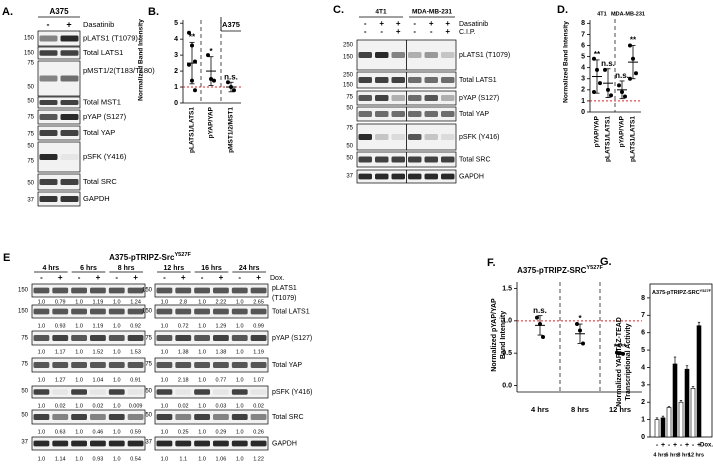 The width and height of the screenshot is (713, 464). Describe the element at coordinates (135, 380) in the screenshot. I see `band-quantification: 0.91` at that location.